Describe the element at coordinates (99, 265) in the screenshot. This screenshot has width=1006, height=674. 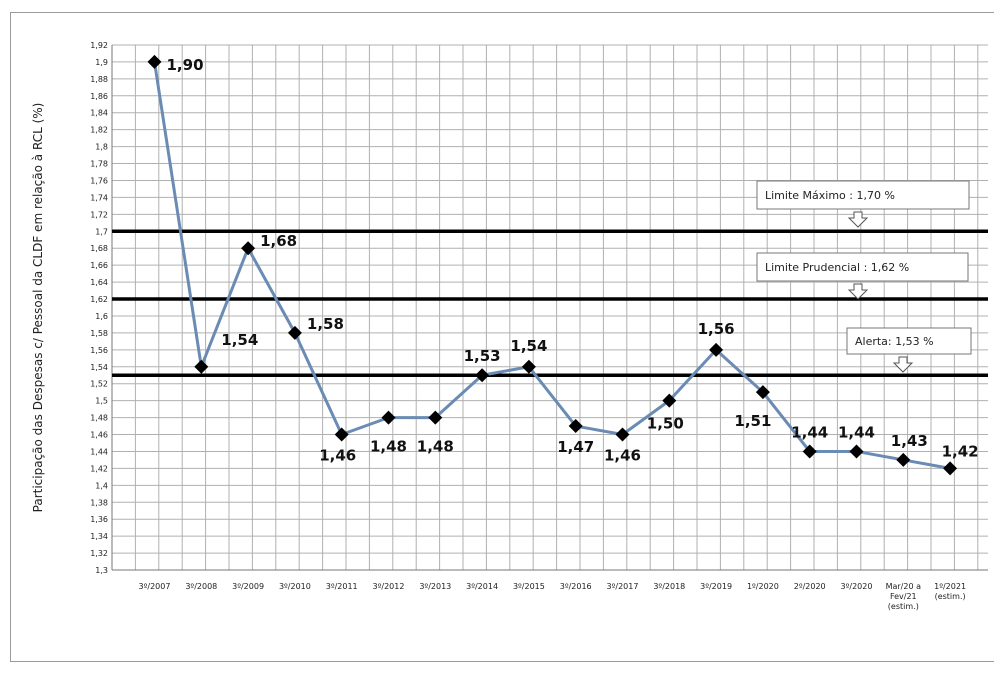
I see `y-tick-label: 1,66` at that location.